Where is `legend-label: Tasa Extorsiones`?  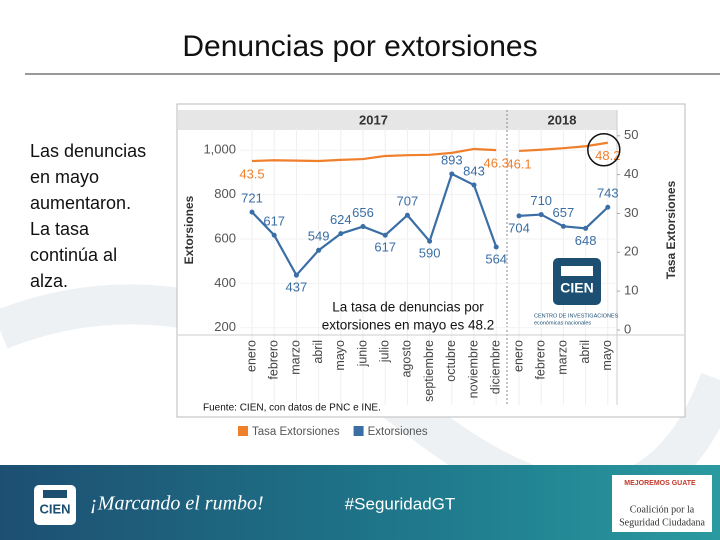
legend-label: Tasa Extorsiones is located at coordinates (296, 432).